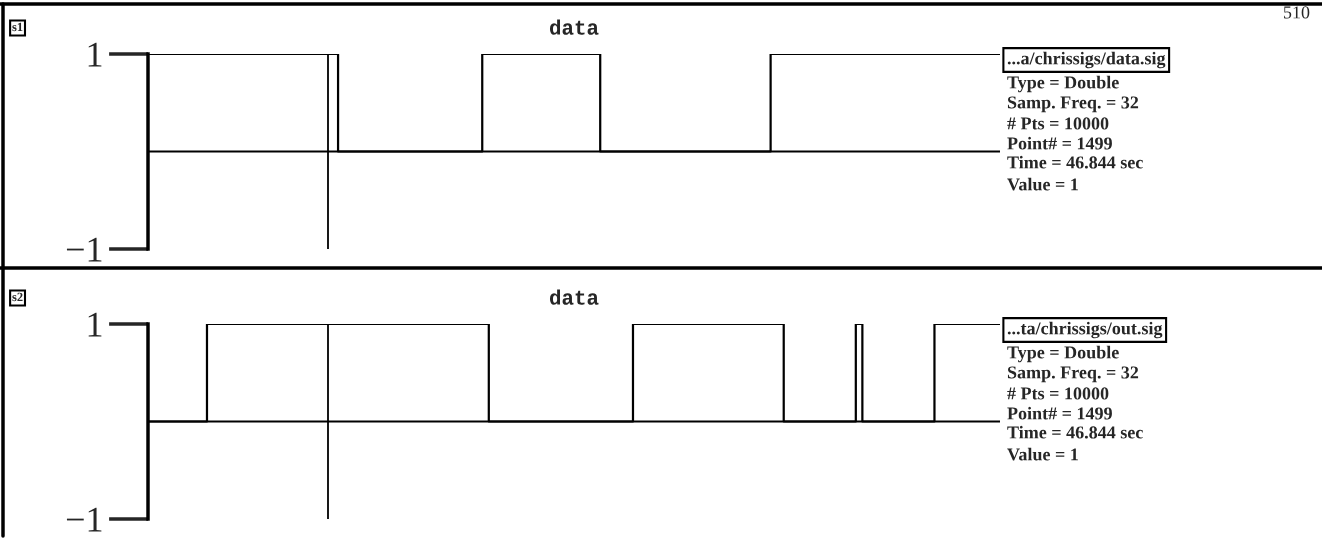 Image resolution: width=1322 pixels, height=538 pixels. I want to click on text: ...ta/chrissigs/out.sig, so click(1085, 330).